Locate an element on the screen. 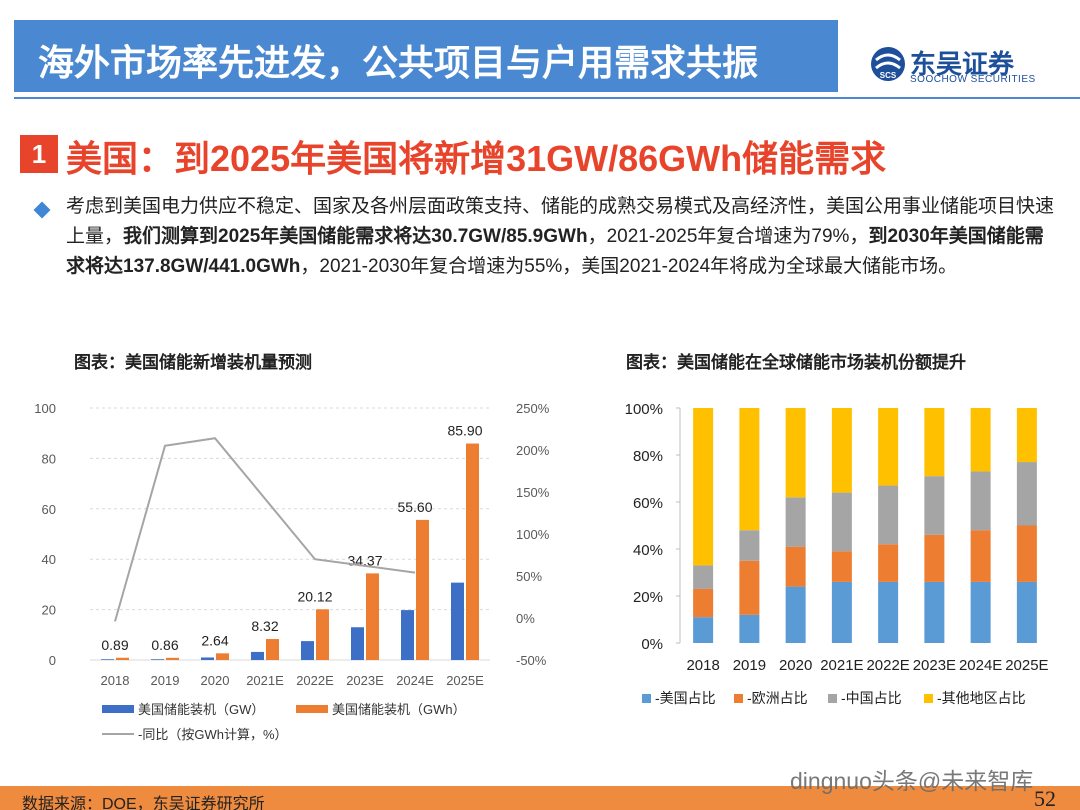  legend-label: -欧洲占比 is located at coordinates (777, 698).